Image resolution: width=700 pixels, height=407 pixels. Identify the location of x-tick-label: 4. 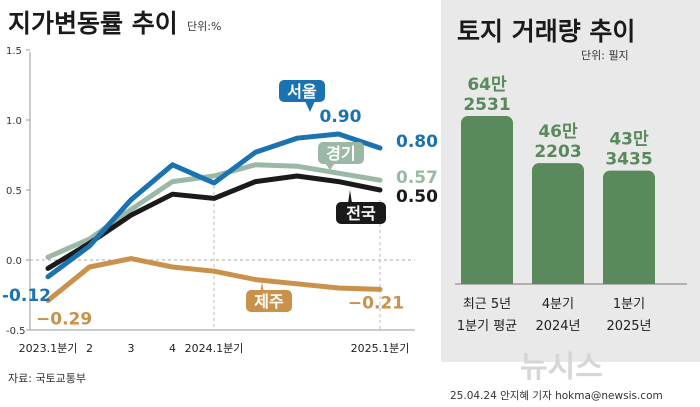
(172, 348).